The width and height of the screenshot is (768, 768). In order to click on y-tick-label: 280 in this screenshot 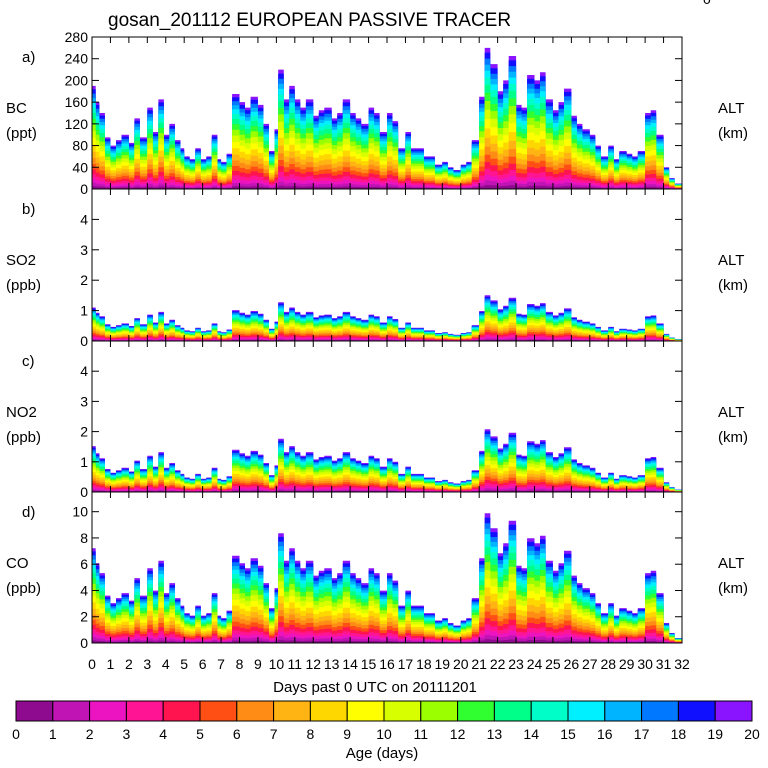, I will do `click(77, 37)`.